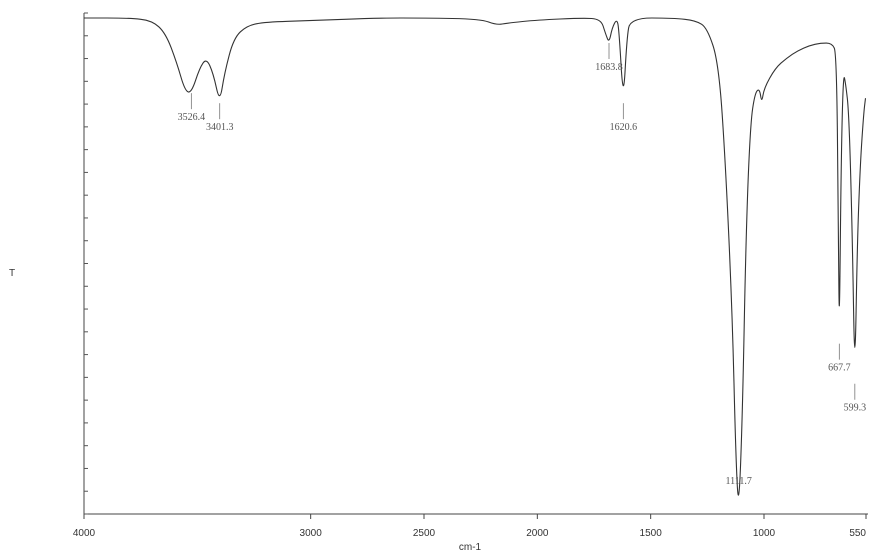 Image resolution: width=879 pixels, height=558 pixels. Describe the element at coordinates (84, 533) in the screenshot. I see `x-tick-label: 4000` at that location.